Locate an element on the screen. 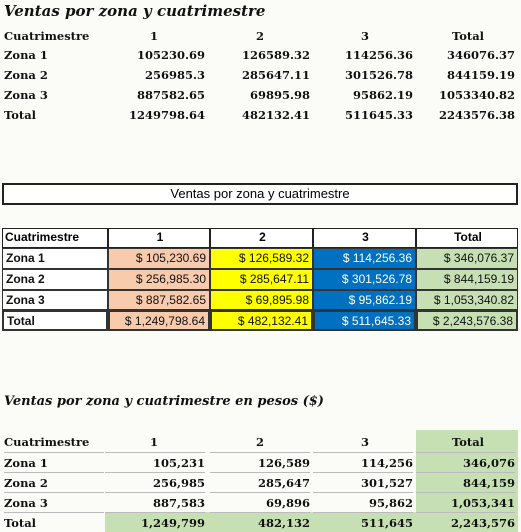 This screenshot has width=521, height=532. cell: 69895.98 is located at coordinates (279, 95).